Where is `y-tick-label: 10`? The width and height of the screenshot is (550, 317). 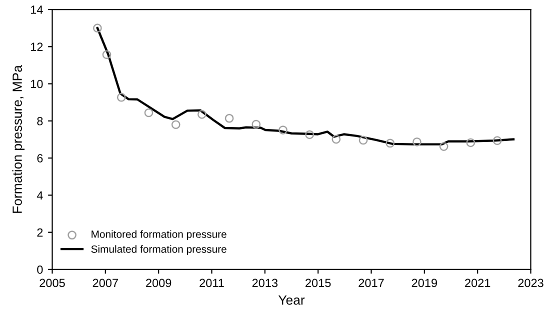 y-tick-label: 10 is located at coordinates (36, 84).